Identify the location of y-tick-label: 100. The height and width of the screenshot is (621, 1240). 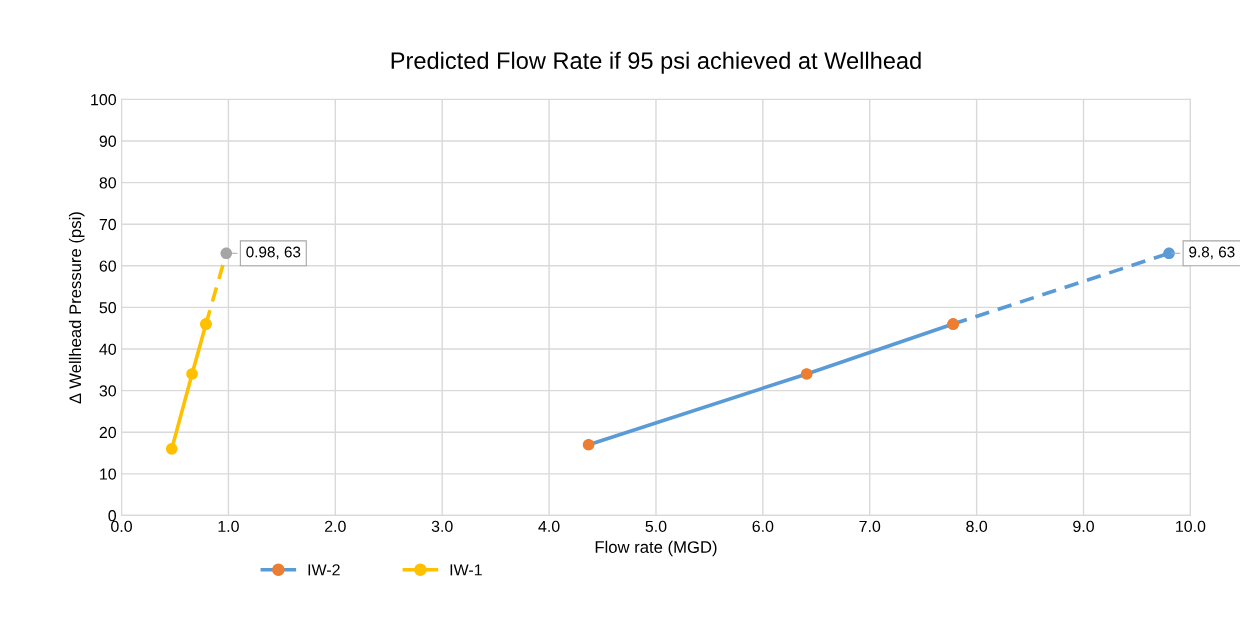
(104, 99).